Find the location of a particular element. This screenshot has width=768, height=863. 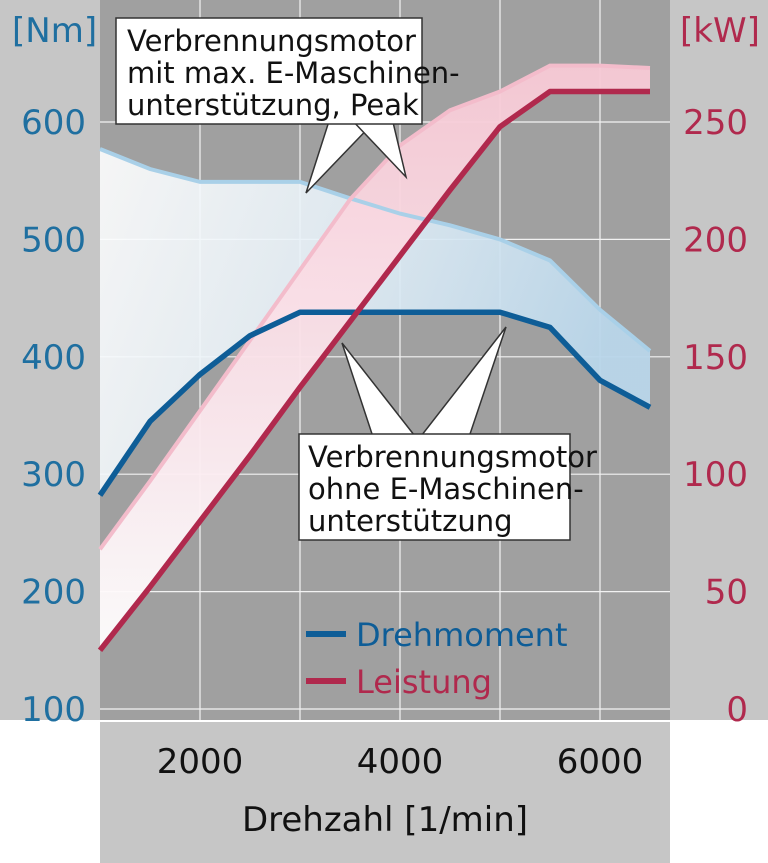

legend-power-label: Leistung is located at coordinates (424, 682).